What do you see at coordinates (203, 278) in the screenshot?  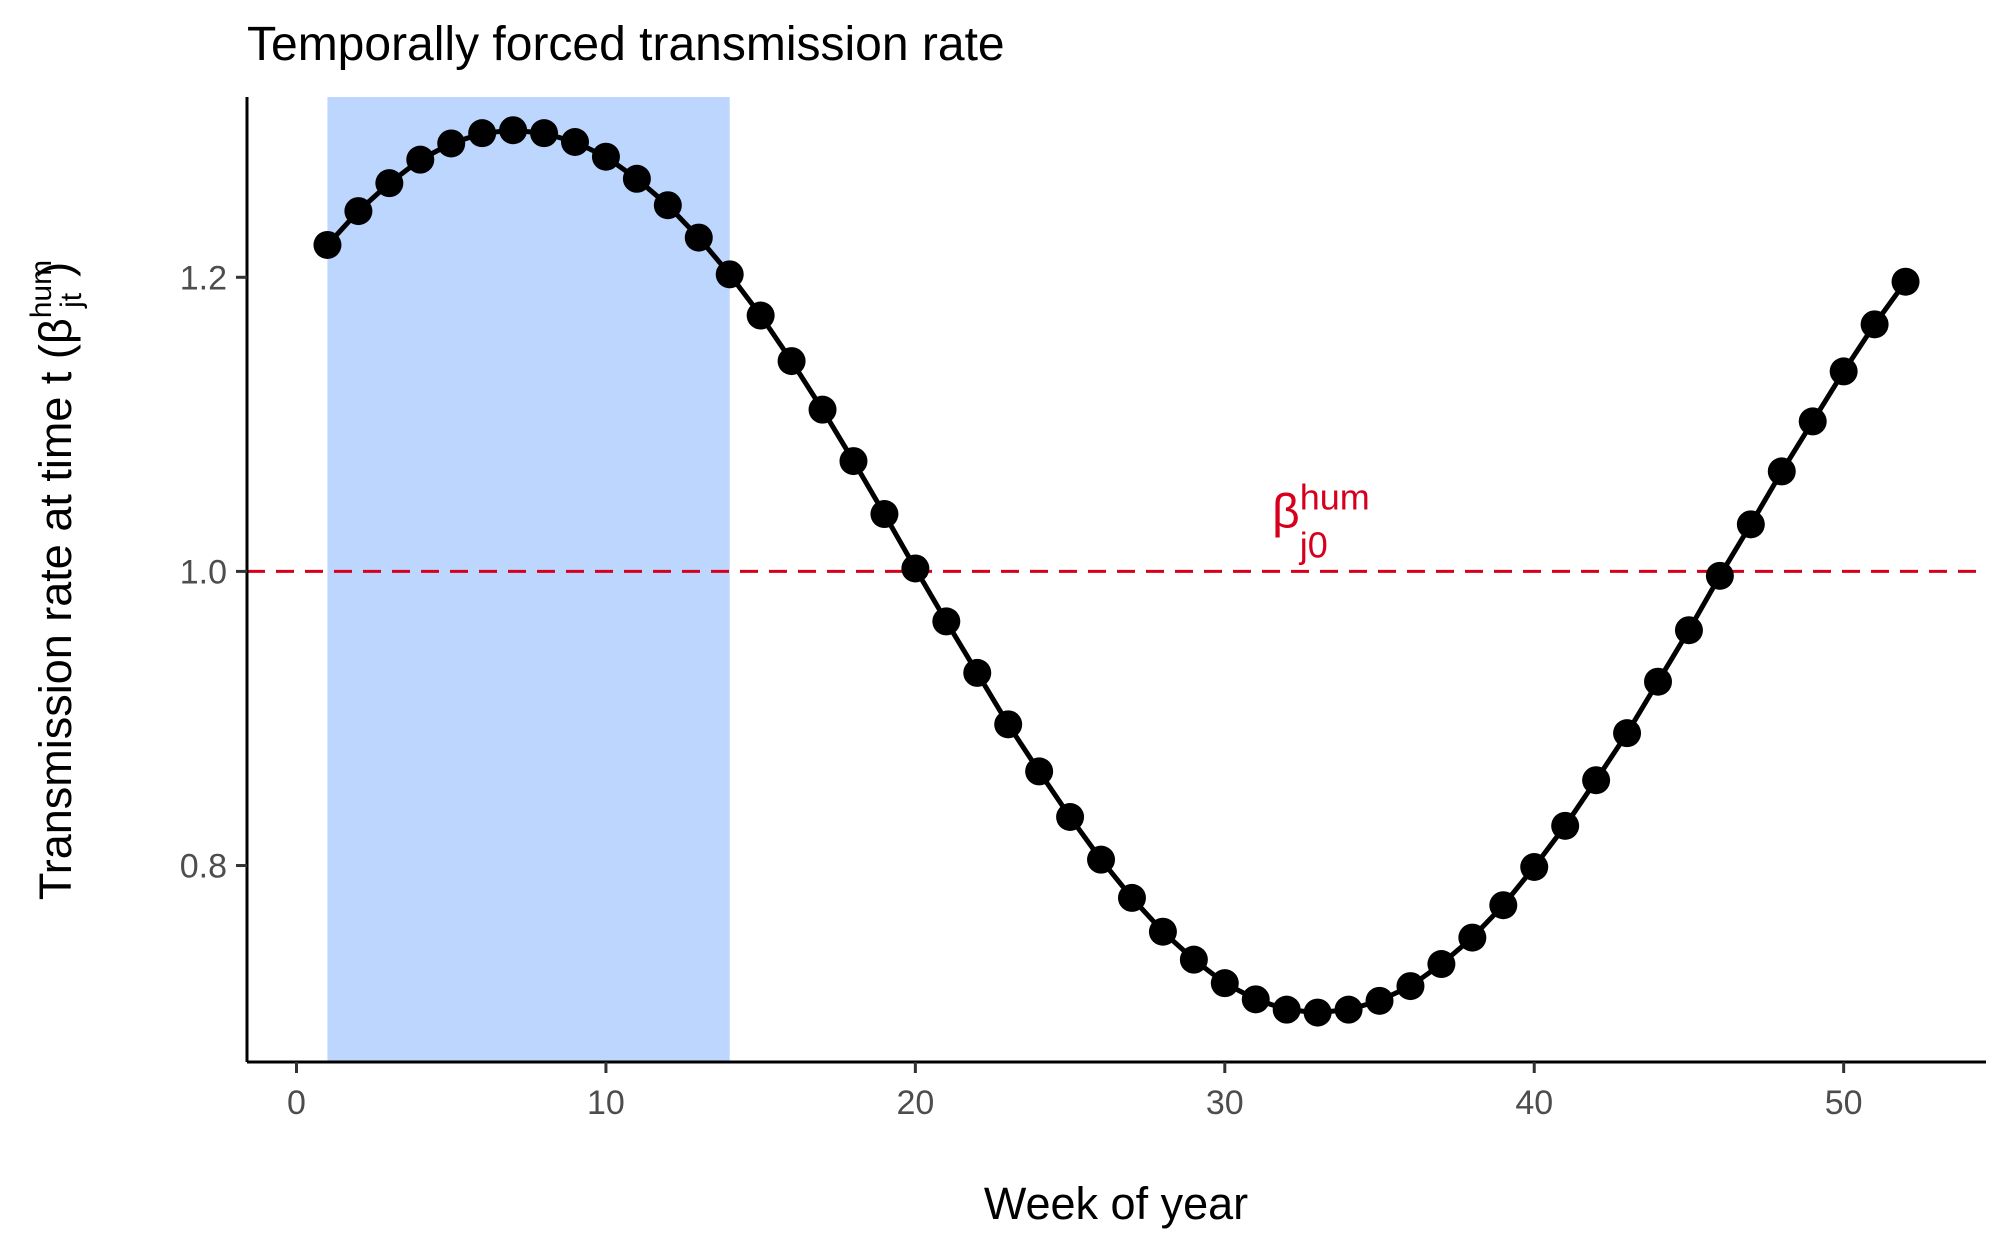 I see `y-tick-label: 1.2` at bounding box center [203, 278].